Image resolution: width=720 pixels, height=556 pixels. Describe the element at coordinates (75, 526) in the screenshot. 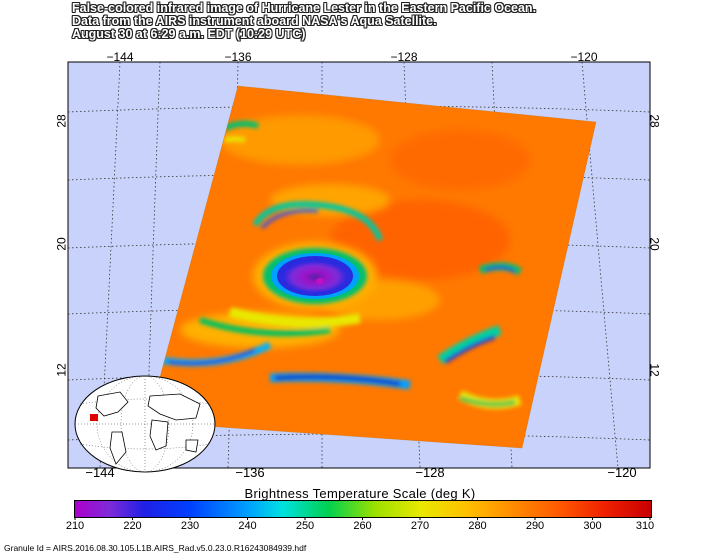

I see `colorbar-tick-label: 210` at that location.